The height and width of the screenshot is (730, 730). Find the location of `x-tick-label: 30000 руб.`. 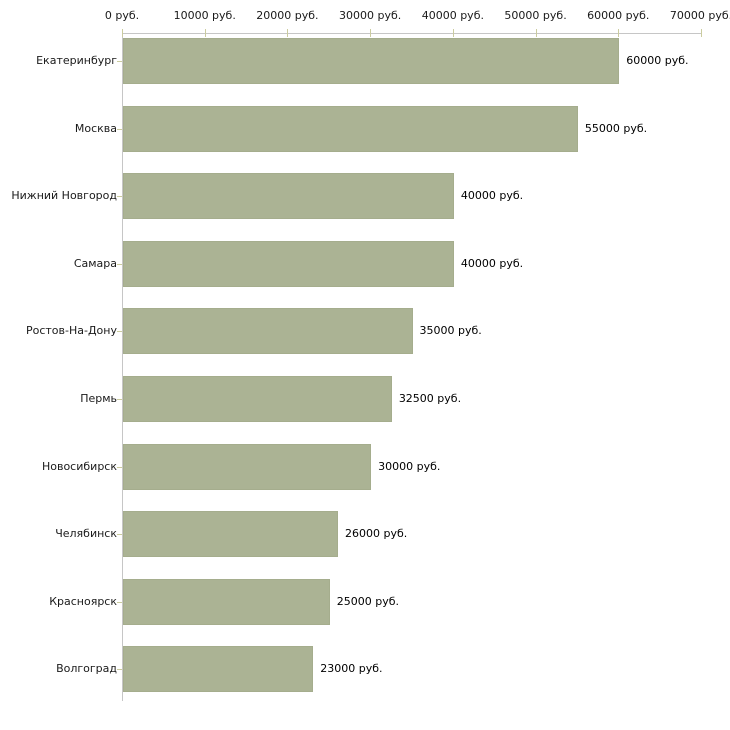

x-tick-label: 30000 руб. is located at coordinates (370, 15).